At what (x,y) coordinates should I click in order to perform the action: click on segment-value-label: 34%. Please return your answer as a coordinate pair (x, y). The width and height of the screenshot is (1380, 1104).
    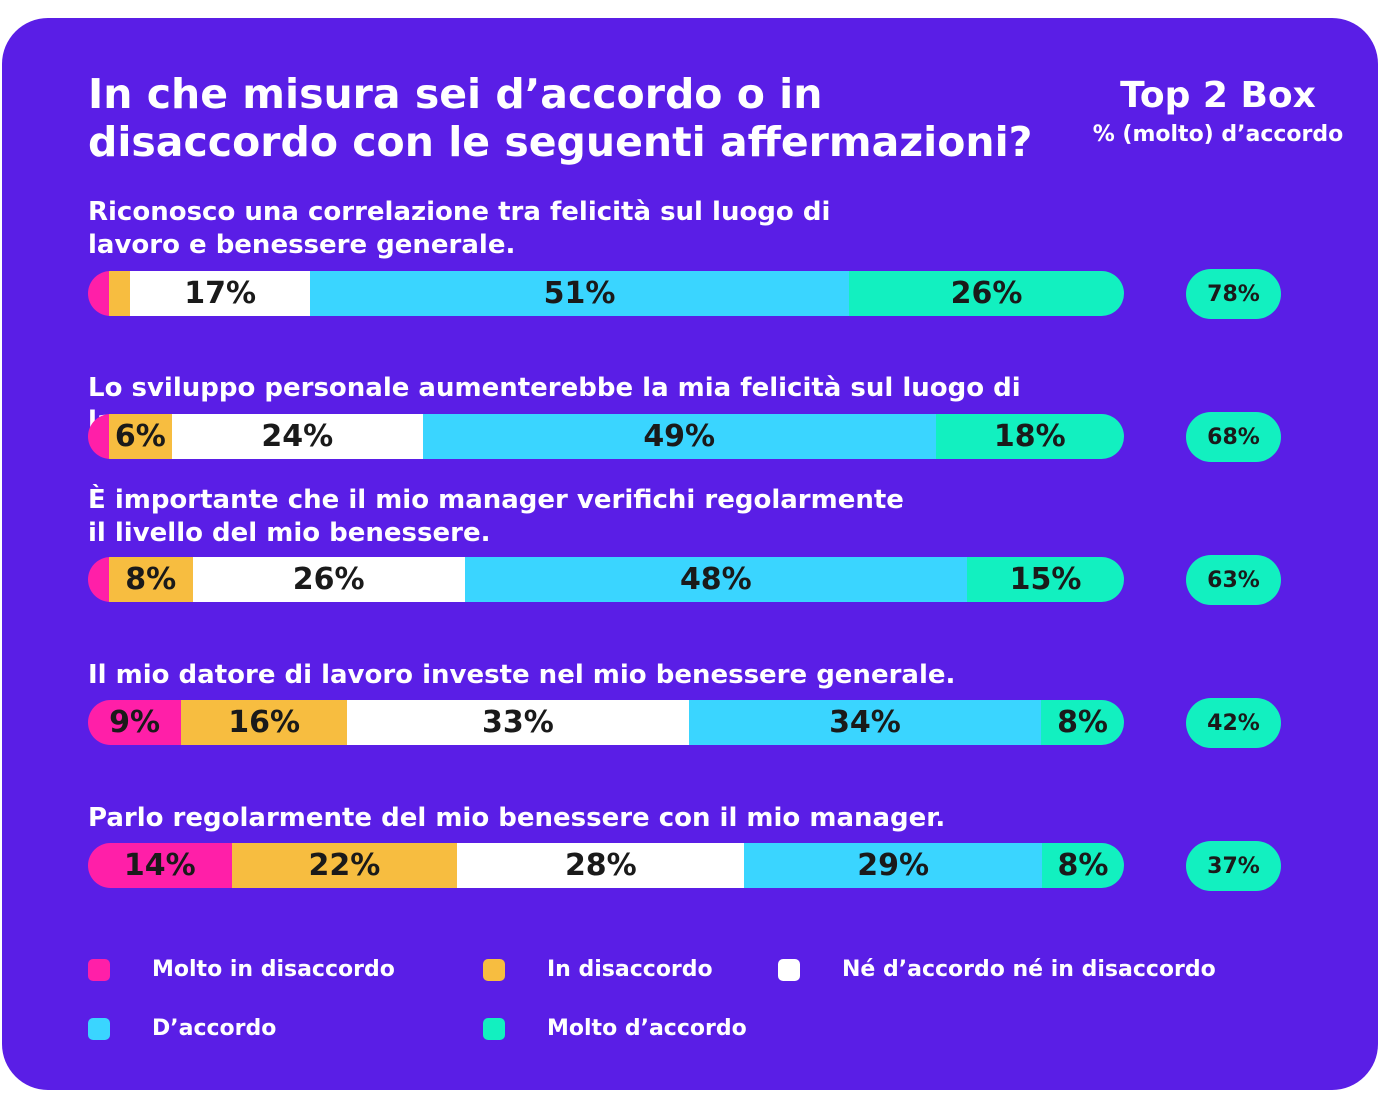
    Looking at the image, I should click on (865, 722).